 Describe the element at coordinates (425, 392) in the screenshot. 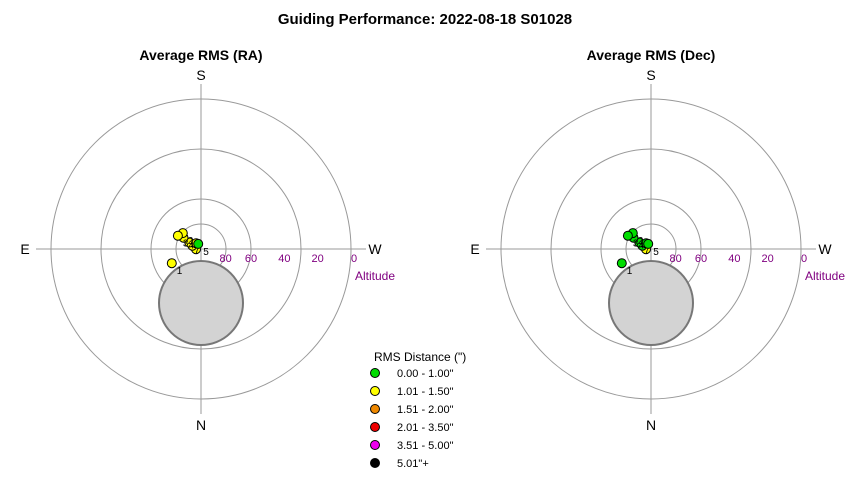

I see `legend-item-label: 1.01 - 1.50"` at that location.